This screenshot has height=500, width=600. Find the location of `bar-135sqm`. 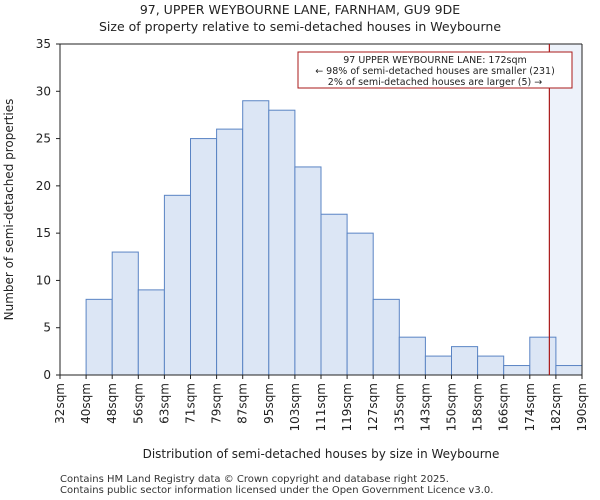

bar-135sqm is located at coordinates (412, 356).